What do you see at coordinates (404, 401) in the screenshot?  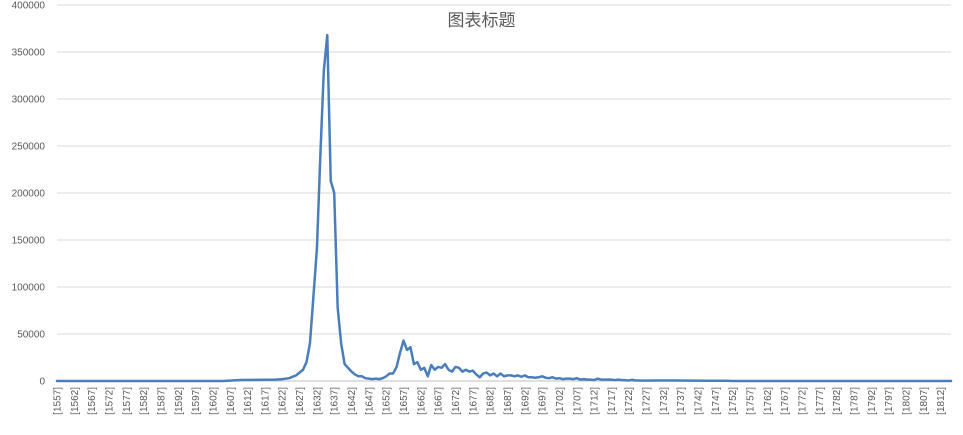 I see `x-tick-label: [1657]` at bounding box center [404, 401].